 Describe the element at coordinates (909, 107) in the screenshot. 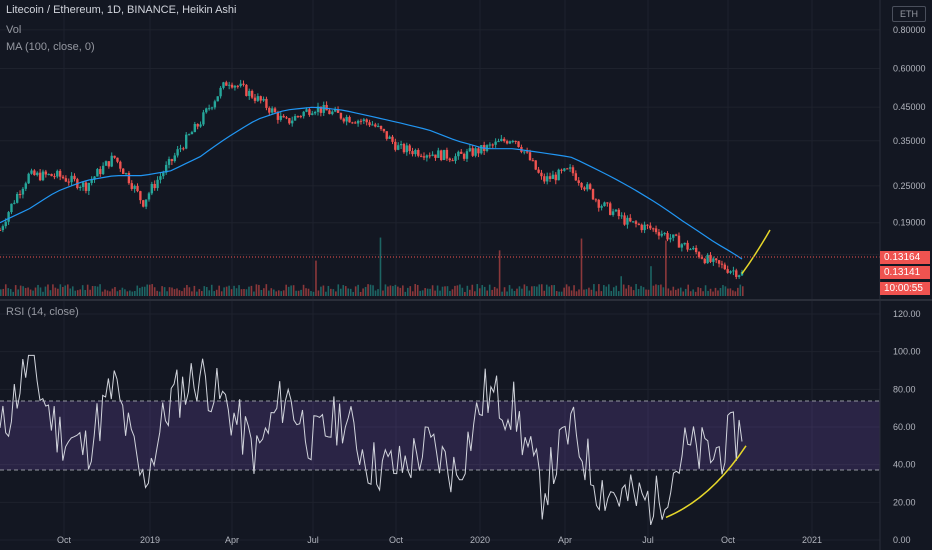

I see `price-tick-label: 0.45000` at that location.